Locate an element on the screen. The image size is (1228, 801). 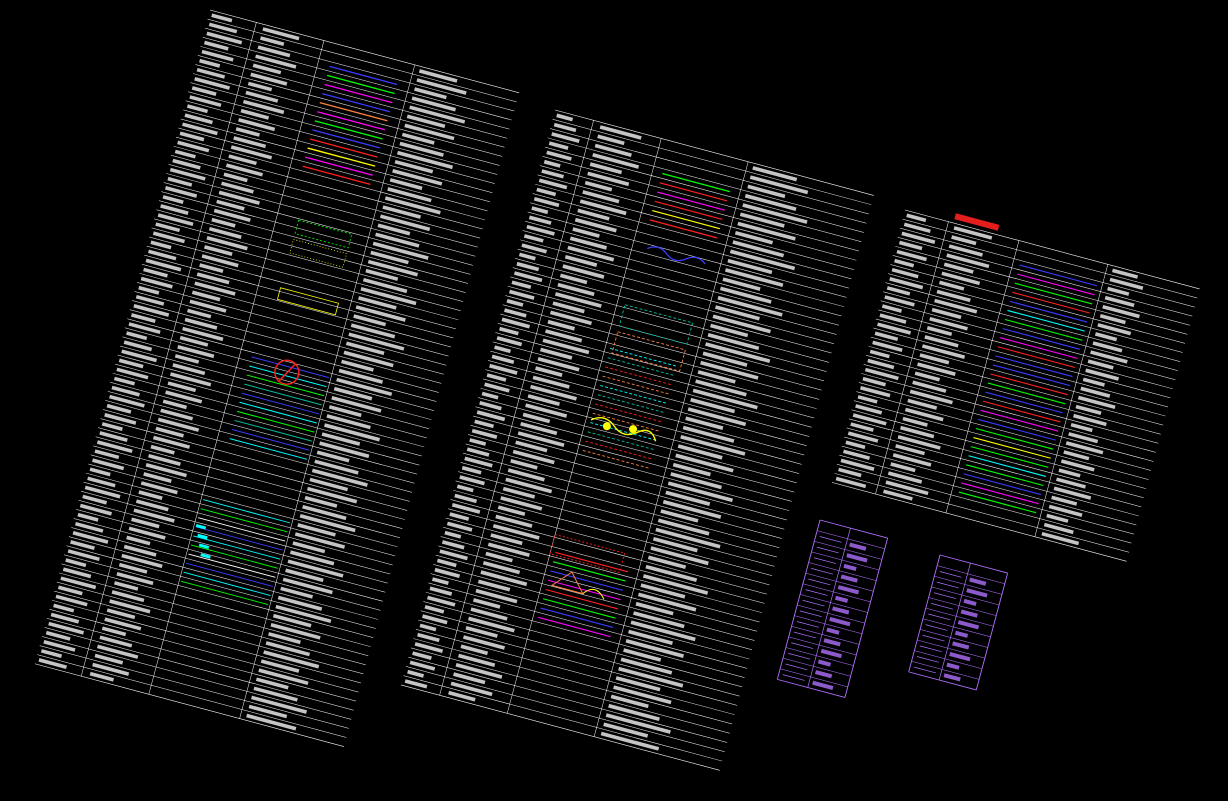
purple-text-label is located at coordinates (953, 666).